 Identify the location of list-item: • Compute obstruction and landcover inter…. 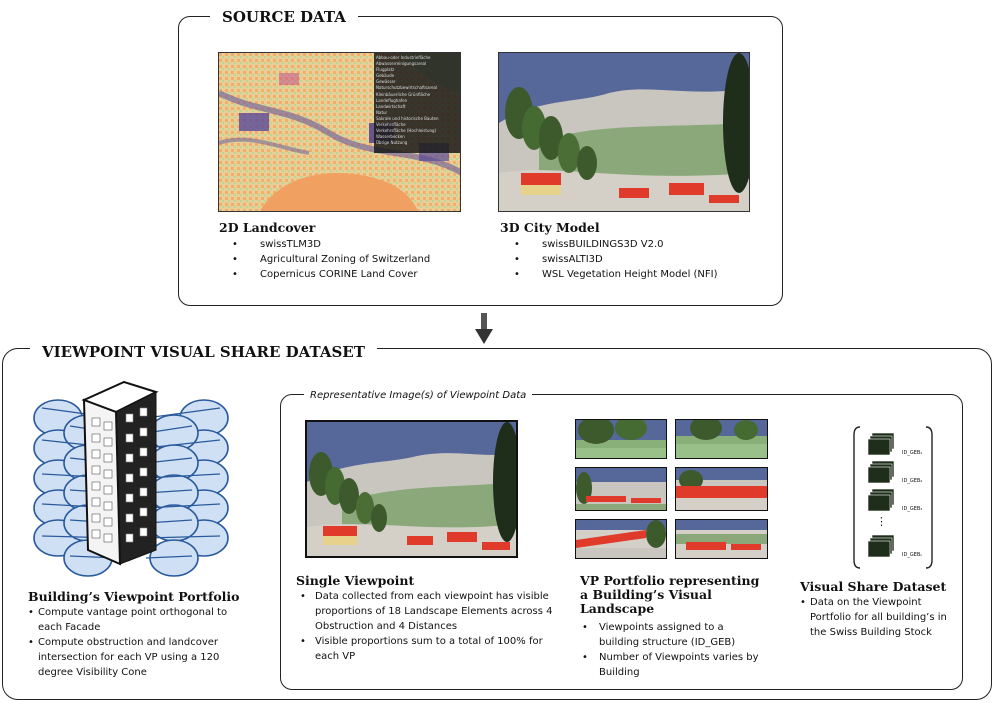
(124, 657).